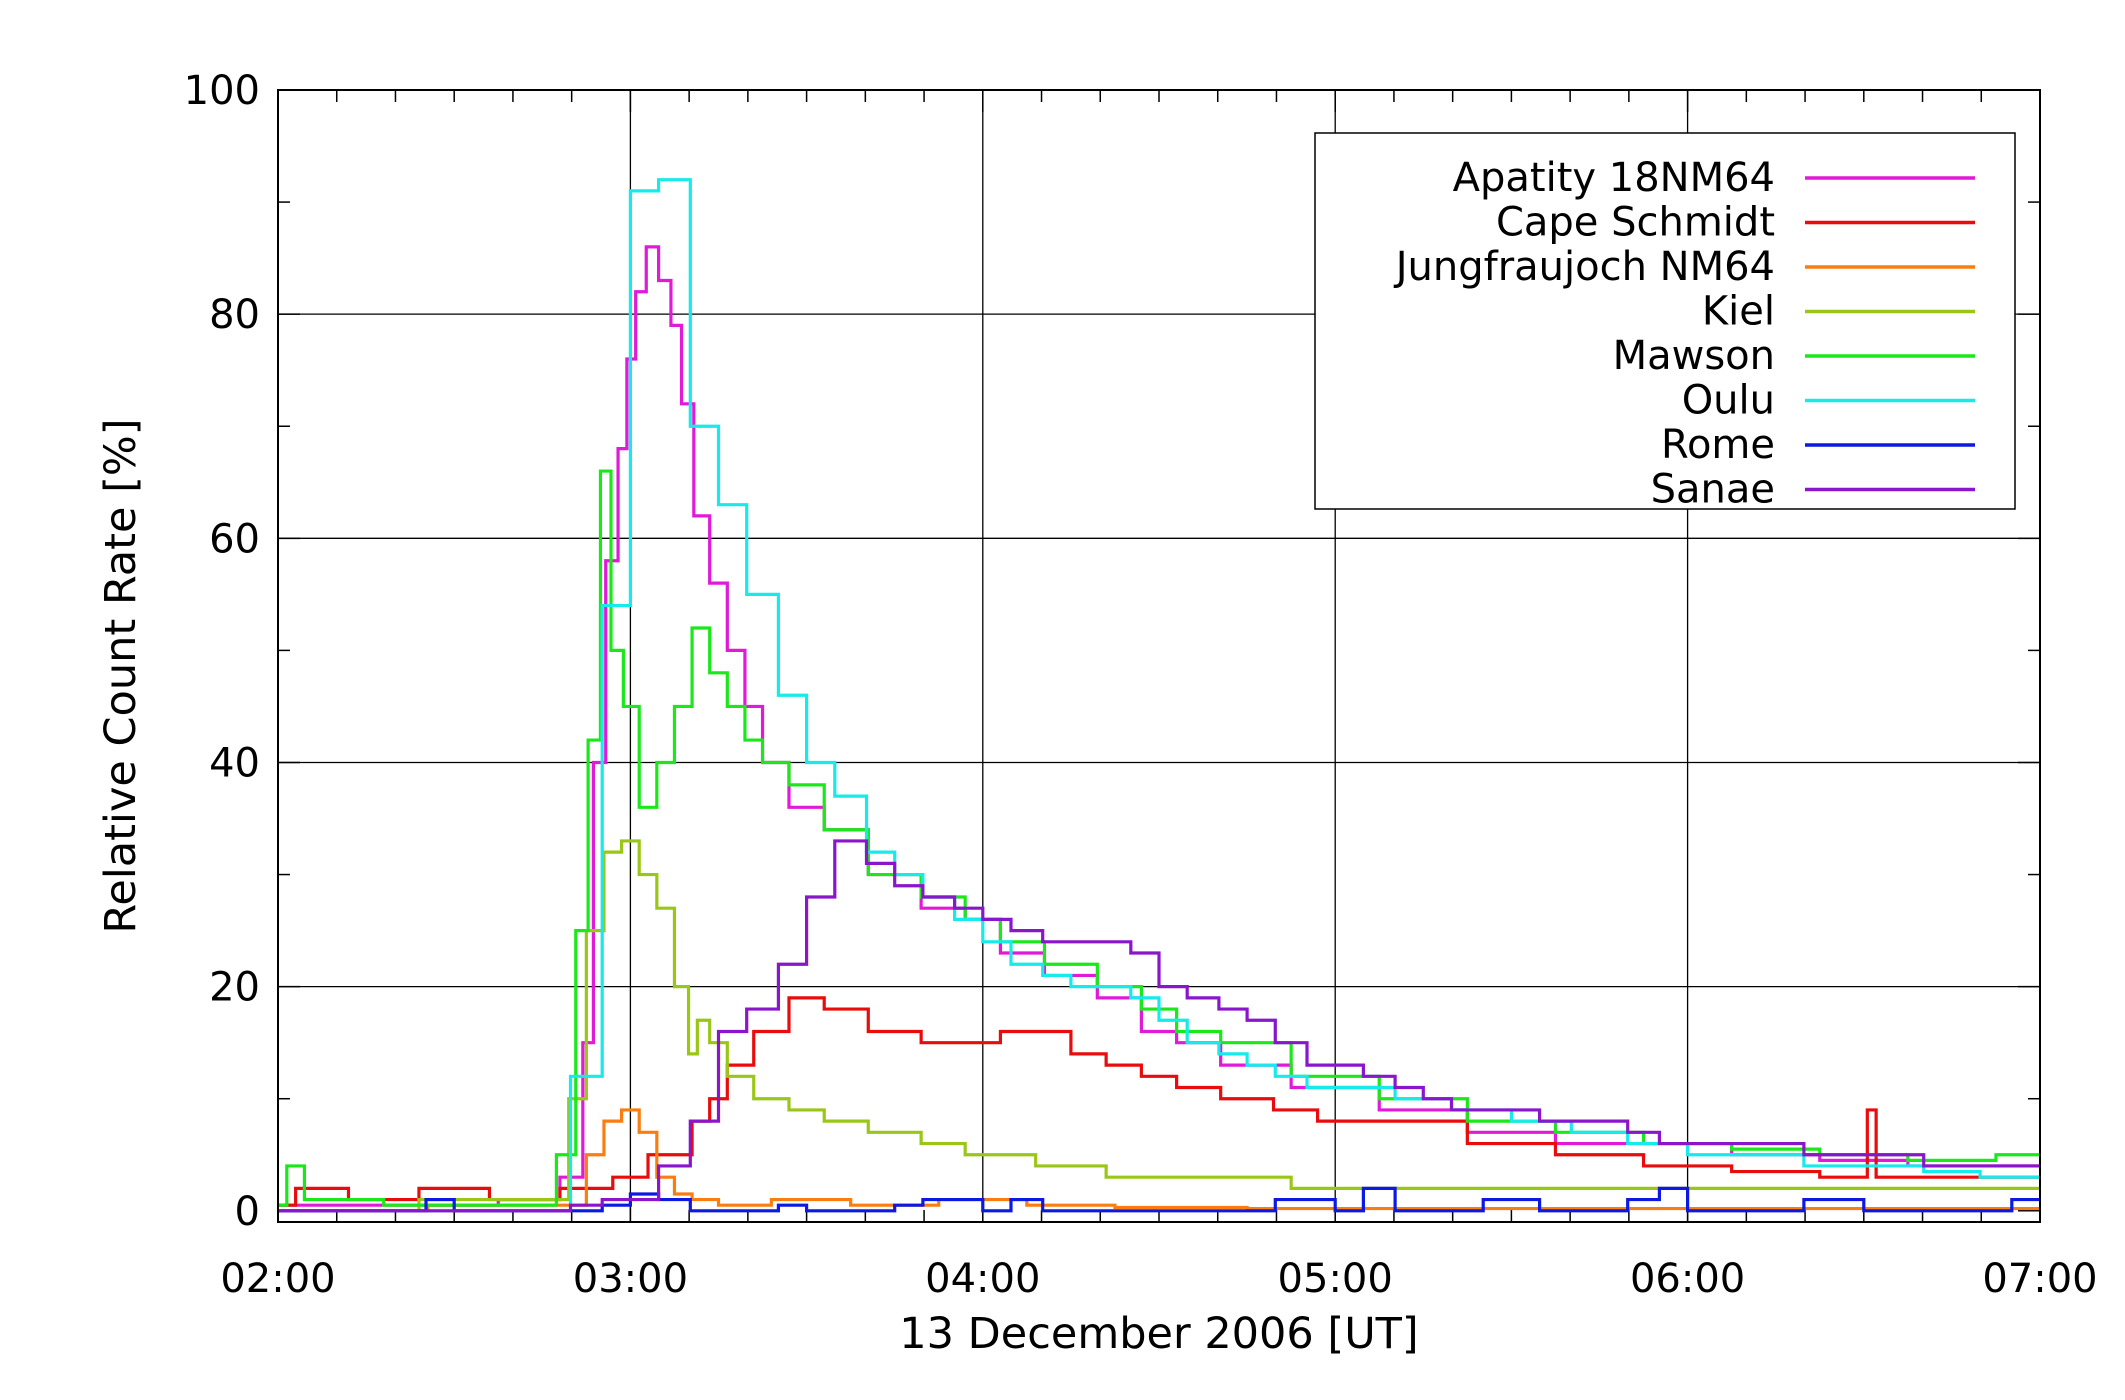 The height and width of the screenshot is (1400, 2125). Describe the element at coordinates (1335, 1279) in the screenshot. I see `x-tick-label: 05:00` at that location.